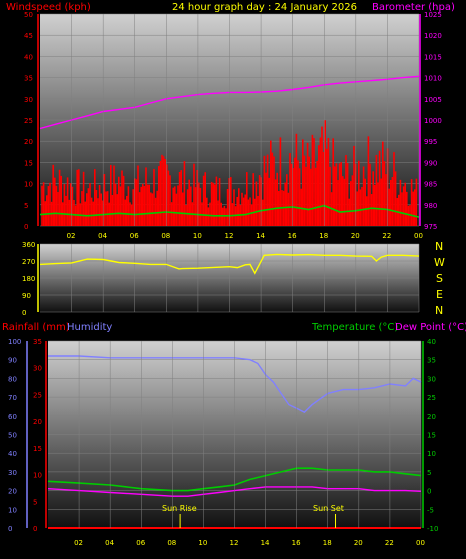  Describe the element at coordinates (431, 342) in the screenshot. I see `temperature-y-tick-label: 40` at that location.